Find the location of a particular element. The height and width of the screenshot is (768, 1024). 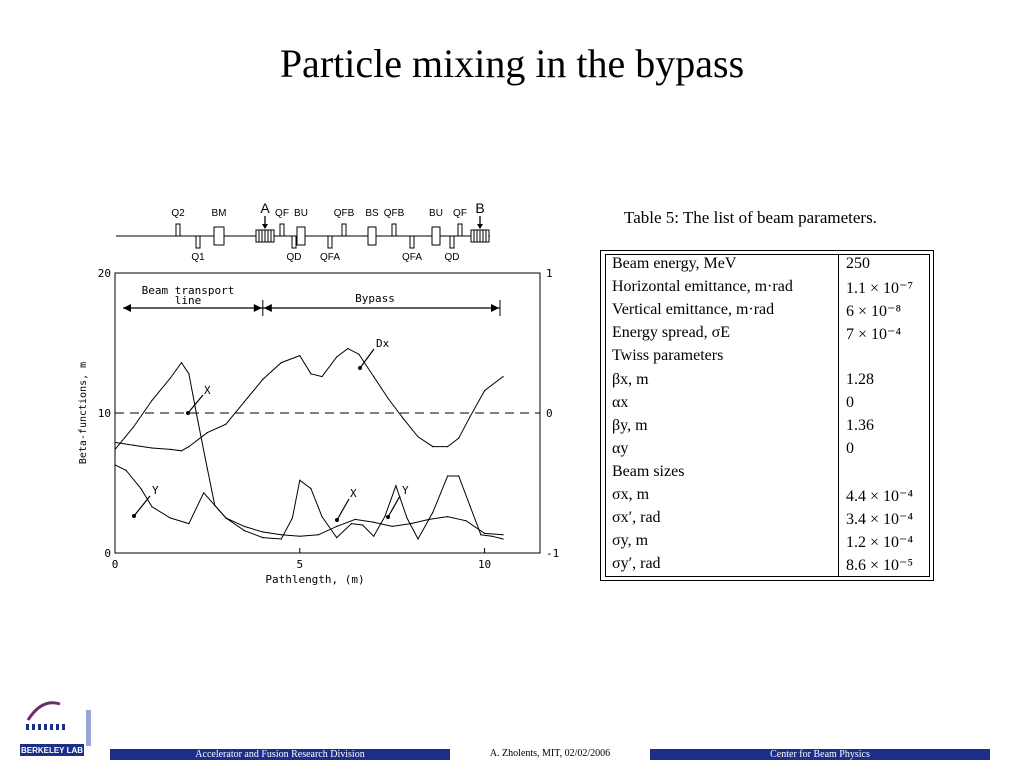

x-tick-label: 0 is located at coordinates (115, 564).